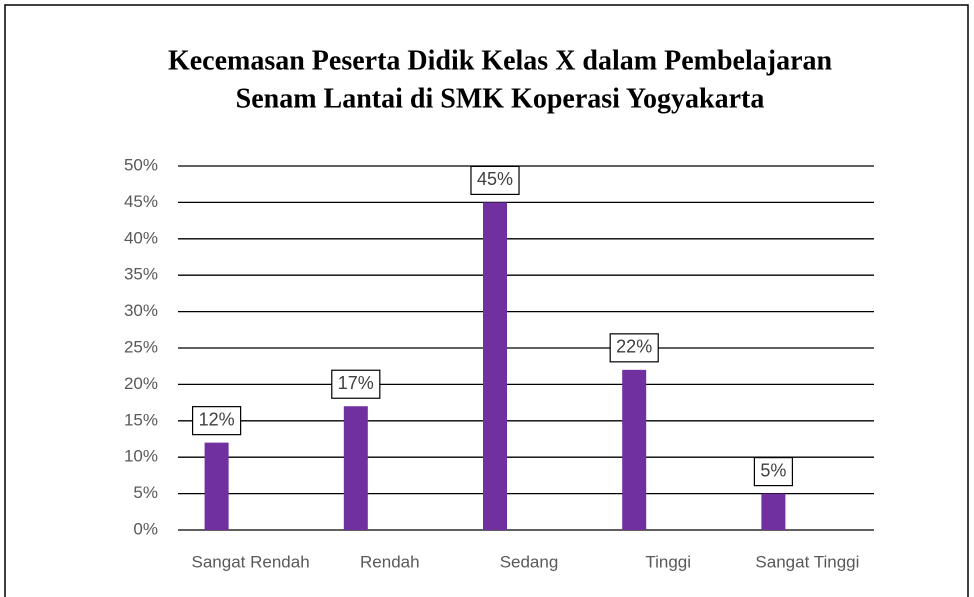 This screenshot has height=597, width=974. I want to click on data-label: 12%, so click(217, 419).